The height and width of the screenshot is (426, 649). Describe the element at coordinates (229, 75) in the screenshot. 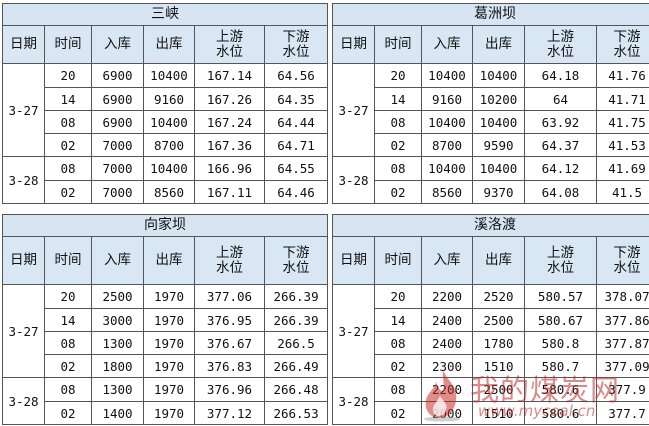

I see `upstream-level-cell: 167.14` at that location.